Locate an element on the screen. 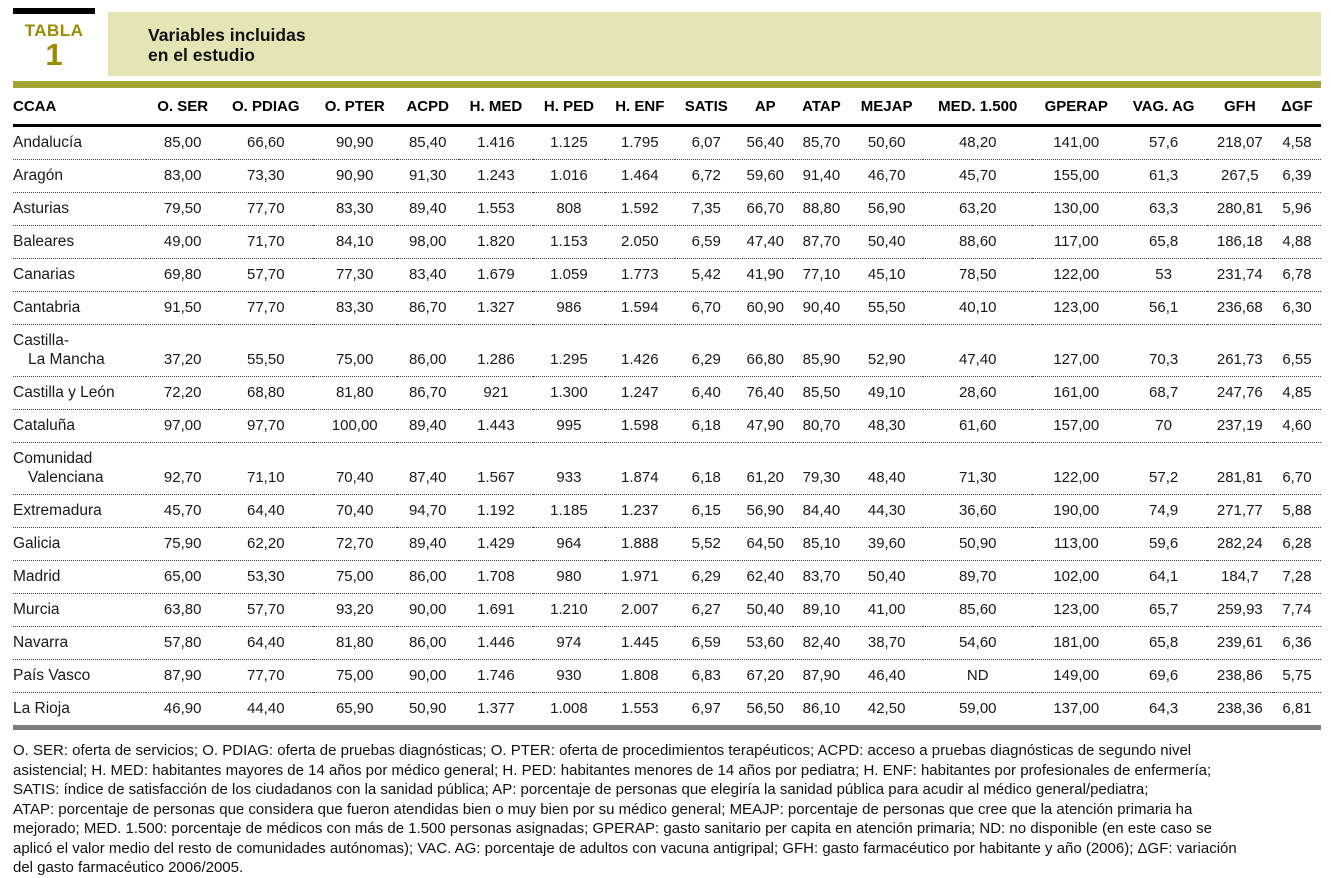  row-label-madrid: Madrid is located at coordinates (80, 577).